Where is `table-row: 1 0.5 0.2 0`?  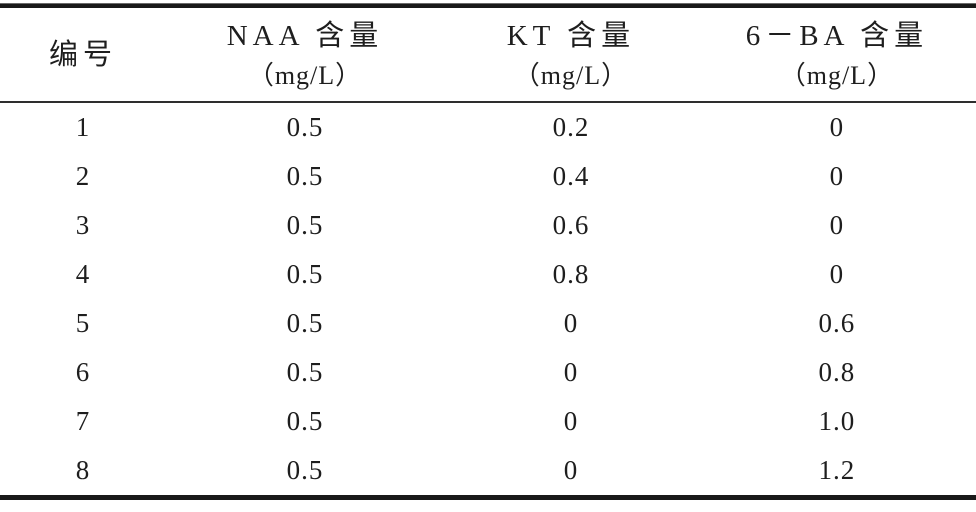
table-row: 1 0.5 0.2 0 is located at coordinates (488, 127).